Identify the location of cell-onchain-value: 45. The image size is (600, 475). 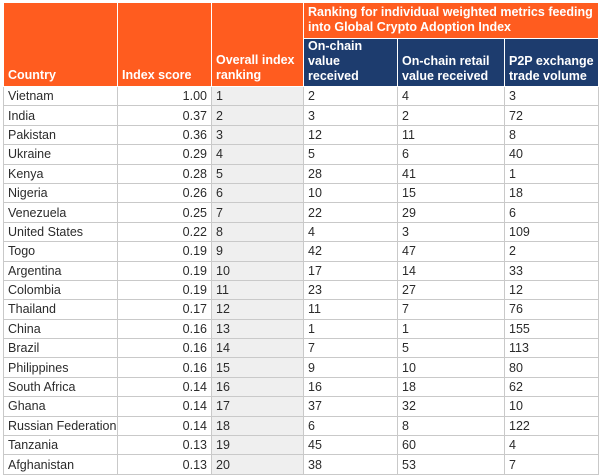
(350, 445).